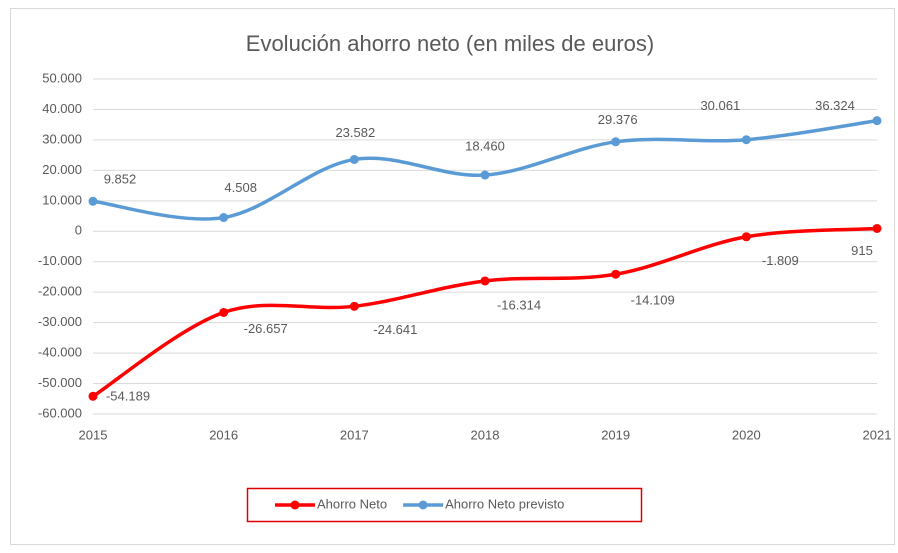  I want to click on y-tick-label: -10.000, so click(60, 260).